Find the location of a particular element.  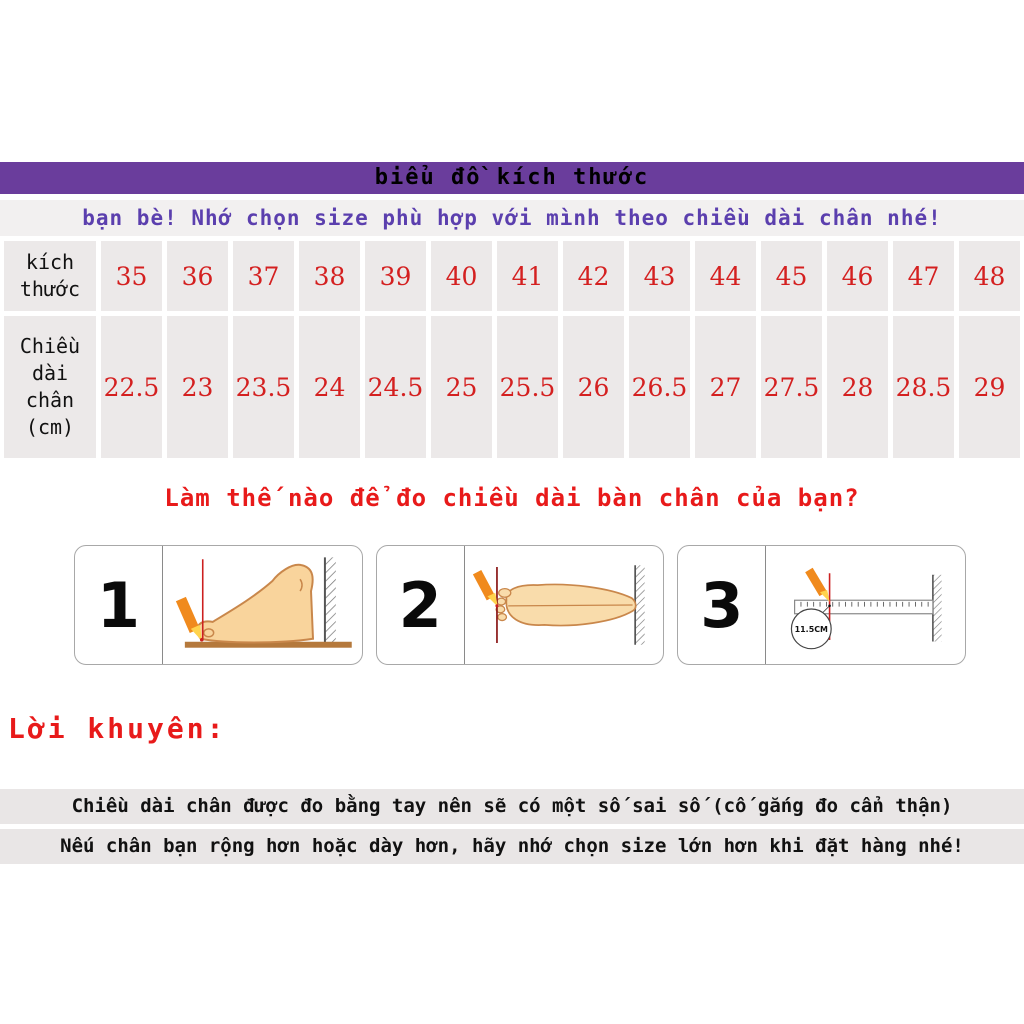

size-cell: 40 is located at coordinates (461, 276).